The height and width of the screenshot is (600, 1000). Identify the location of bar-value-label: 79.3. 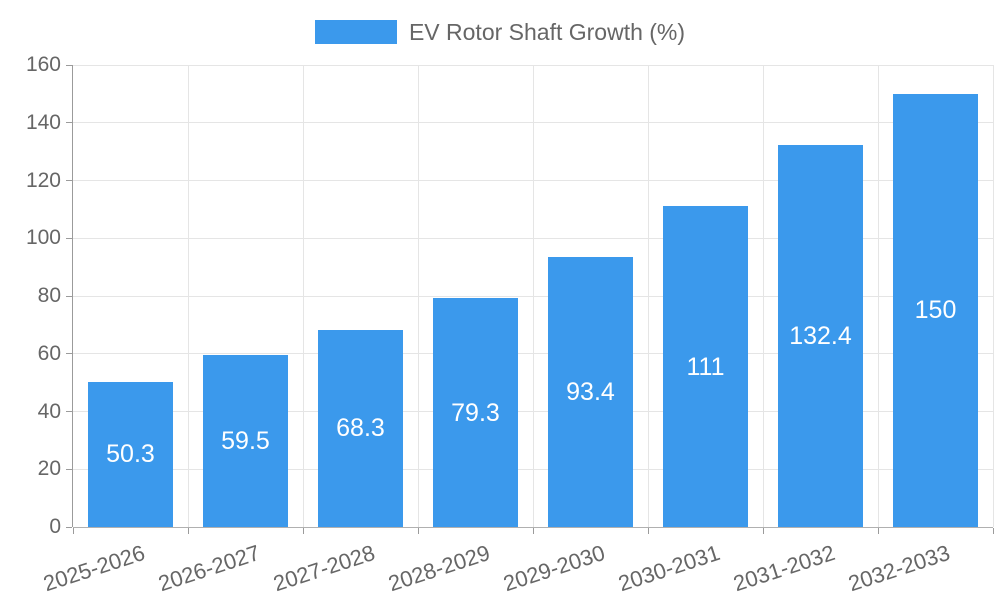
(475, 412).